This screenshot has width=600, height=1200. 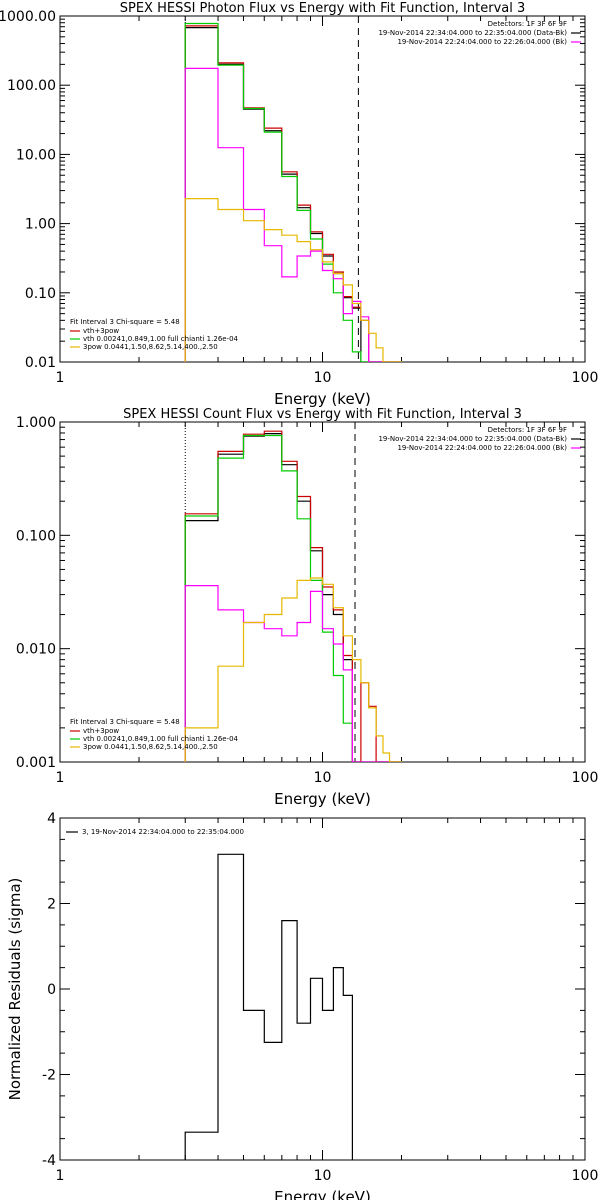 What do you see at coordinates (40, 363) in the screenshot?
I see `y-tick-label: 0.01` at bounding box center [40, 363].